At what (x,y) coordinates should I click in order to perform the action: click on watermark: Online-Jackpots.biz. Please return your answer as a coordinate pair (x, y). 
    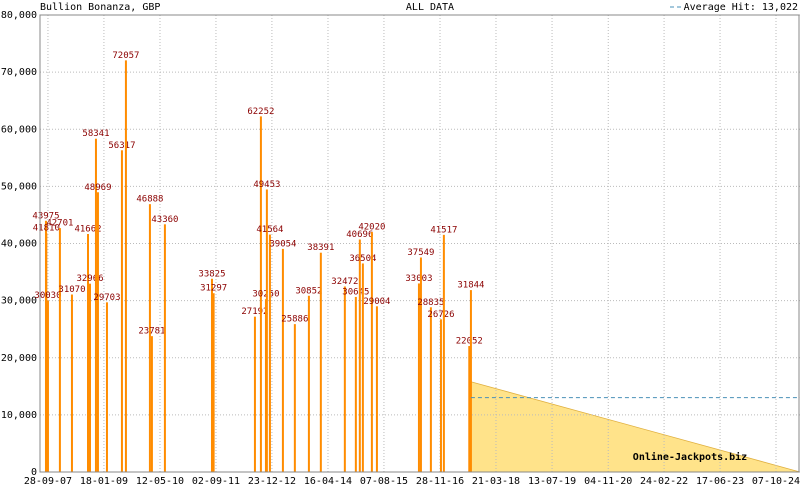
    Looking at the image, I should click on (690, 457).